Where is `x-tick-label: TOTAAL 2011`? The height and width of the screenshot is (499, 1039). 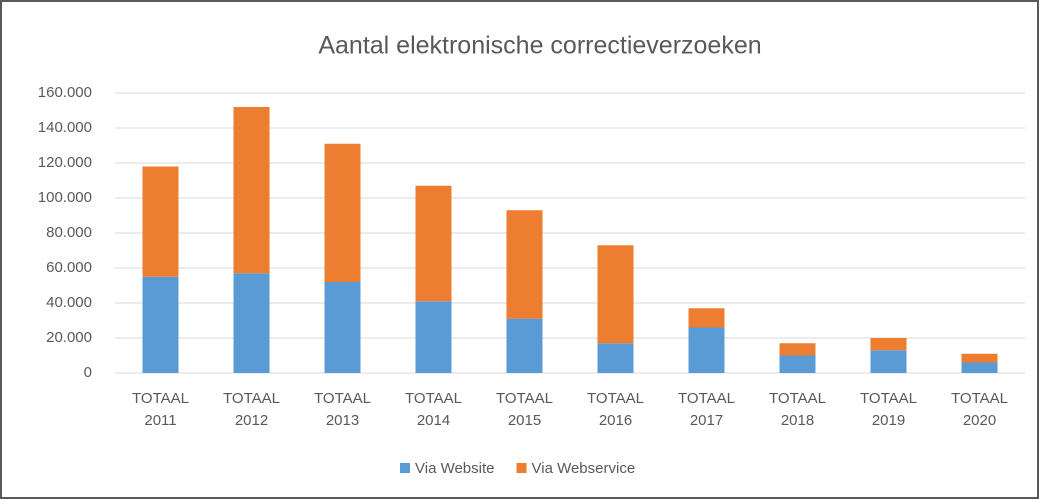
x-tick-label: TOTAAL 2011 is located at coordinates (160, 409).